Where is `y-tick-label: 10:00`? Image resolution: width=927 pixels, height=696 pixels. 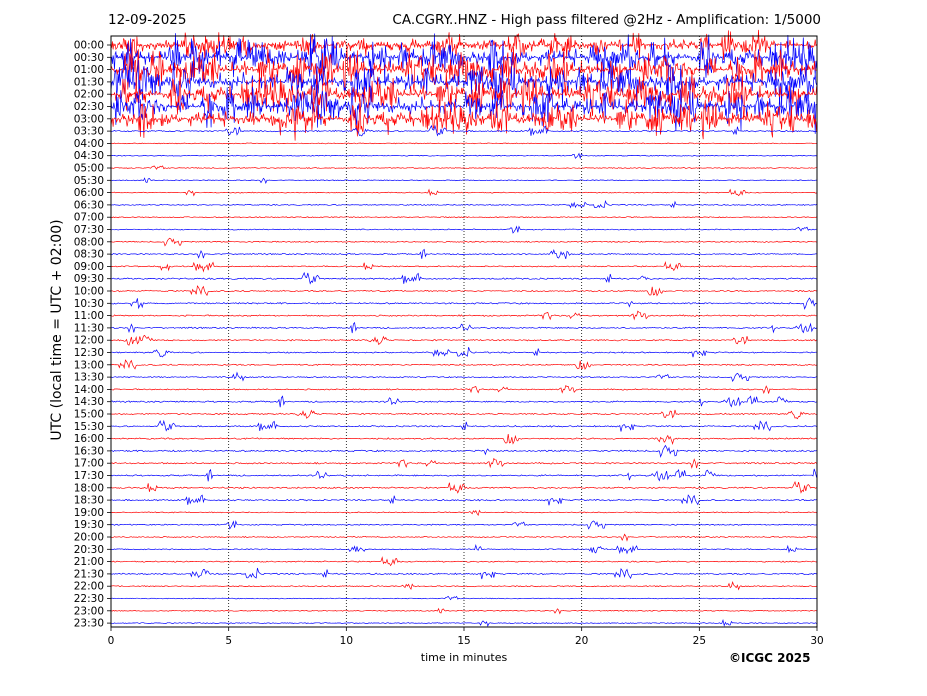
y-tick-label: 10:00 is located at coordinates (89, 292).